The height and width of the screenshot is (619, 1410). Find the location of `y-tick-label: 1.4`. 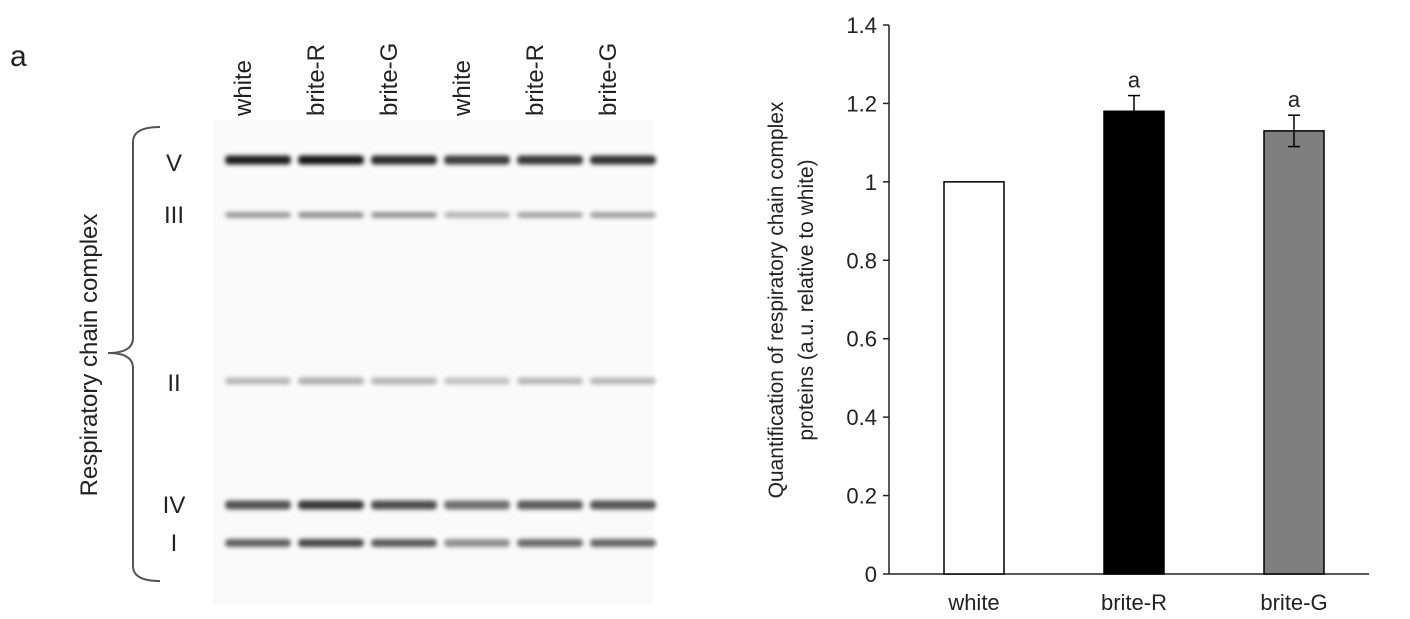

y-tick-label: 1.4 is located at coordinates (861, 25).